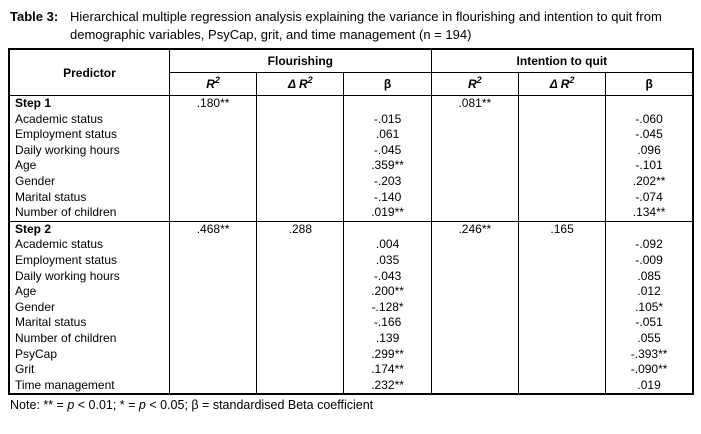 This screenshot has width=701, height=434. What do you see at coordinates (39, 405) in the screenshot?
I see `note-text-part: Note: ** =` at bounding box center [39, 405].